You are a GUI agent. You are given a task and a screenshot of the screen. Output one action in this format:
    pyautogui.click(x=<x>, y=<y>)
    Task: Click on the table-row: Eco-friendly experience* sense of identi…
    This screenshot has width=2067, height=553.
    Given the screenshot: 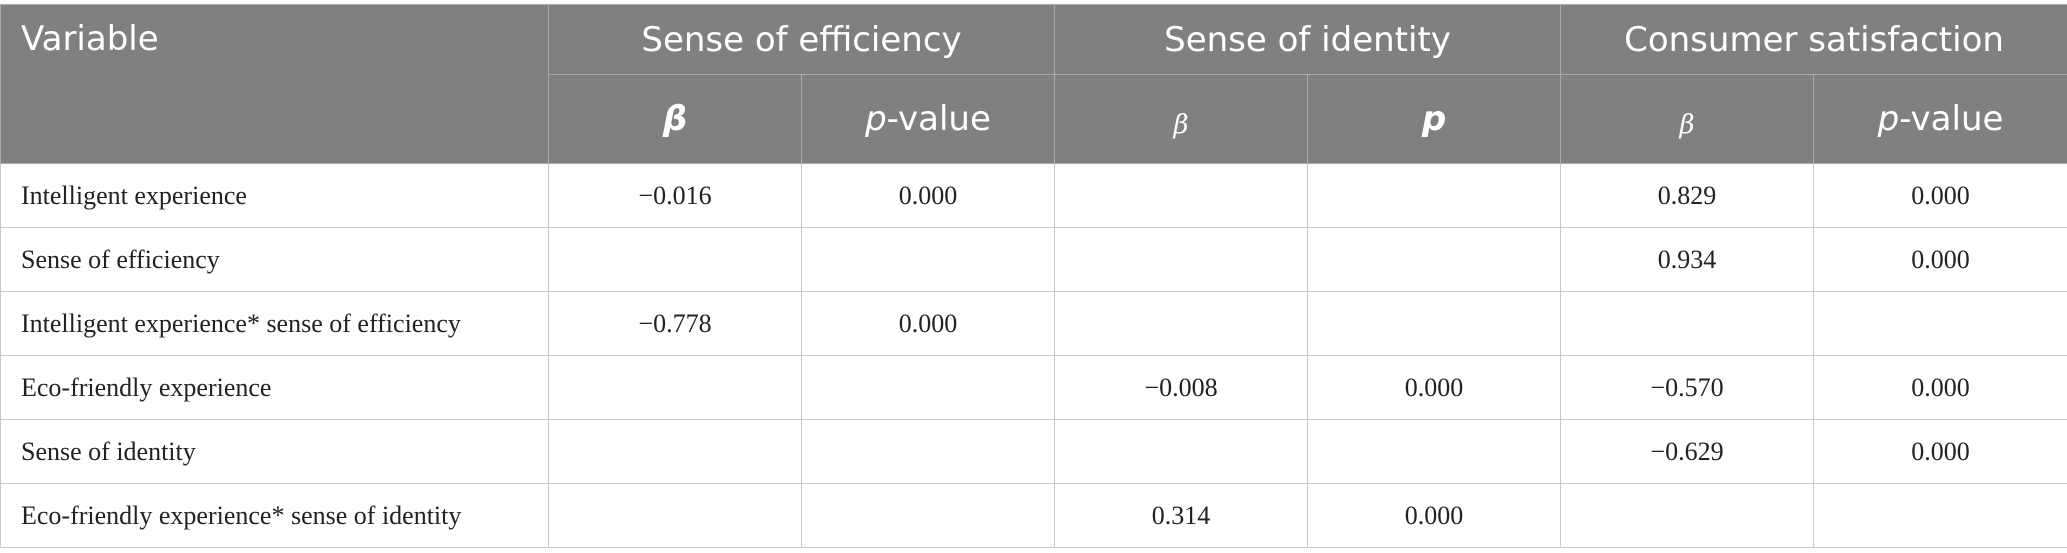 What is the action you would take?
    pyautogui.click(x=1034, y=516)
    